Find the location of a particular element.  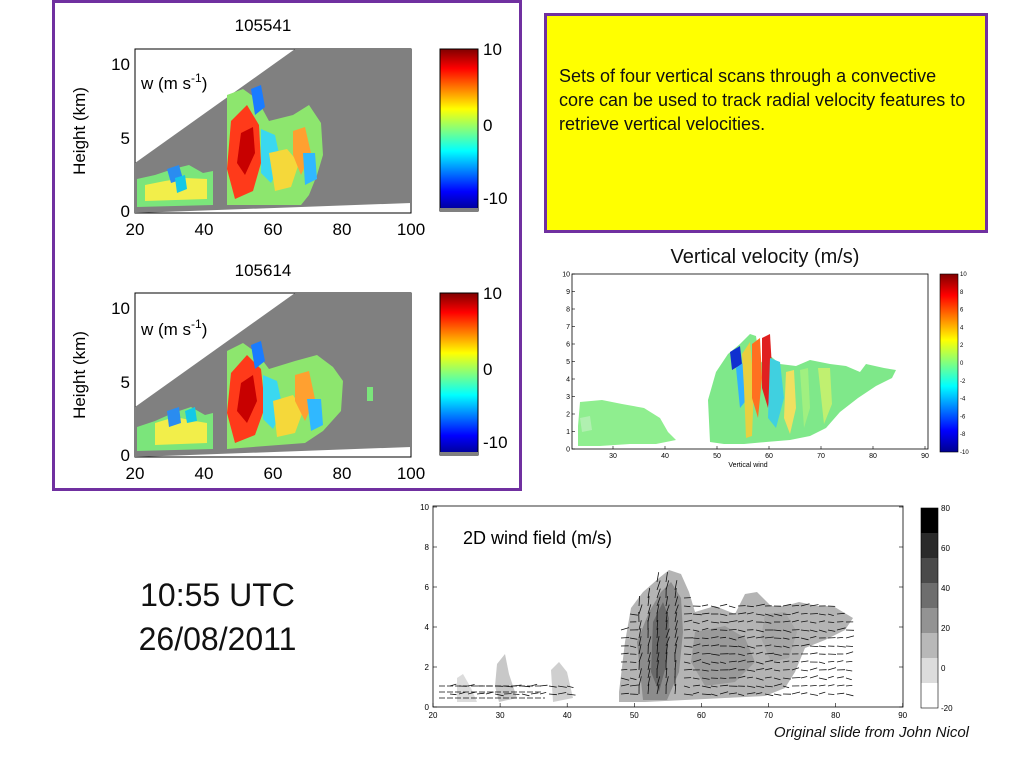

vv-cbar-tick: 6 is located at coordinates (962, 311).